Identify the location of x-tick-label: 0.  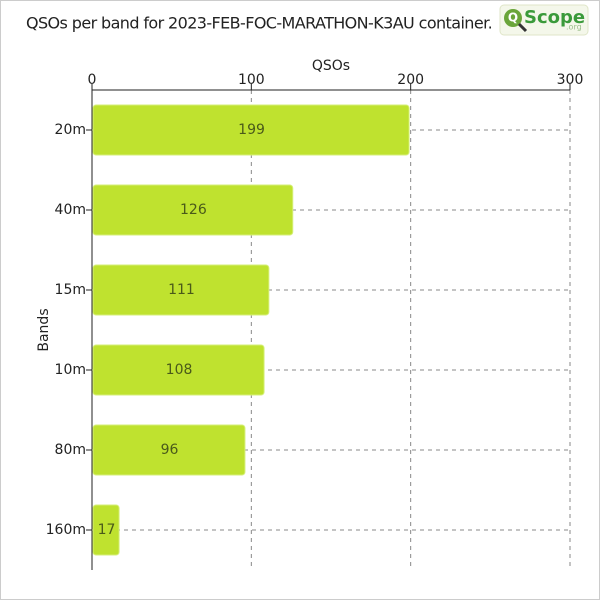
(92, 80).